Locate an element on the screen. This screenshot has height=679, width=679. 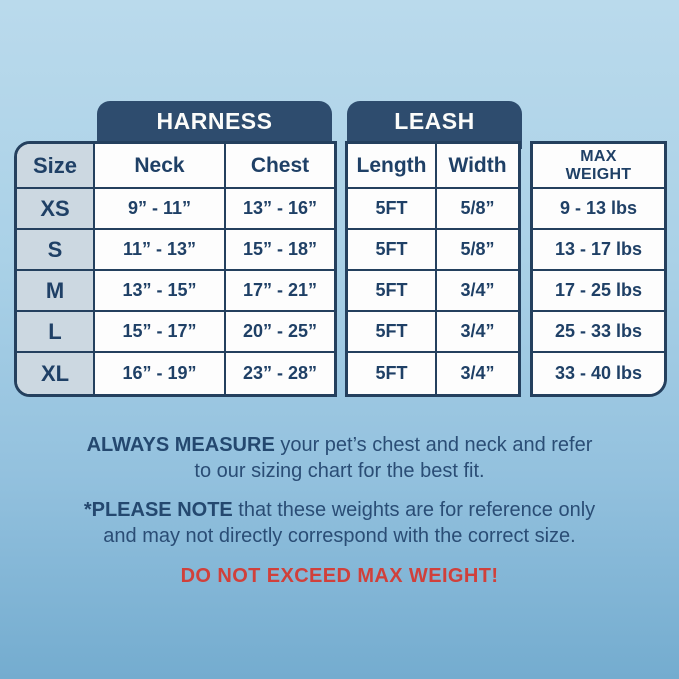
max-weight-value-m: 17 - 25 lbs is located at coordinates (598, 291).